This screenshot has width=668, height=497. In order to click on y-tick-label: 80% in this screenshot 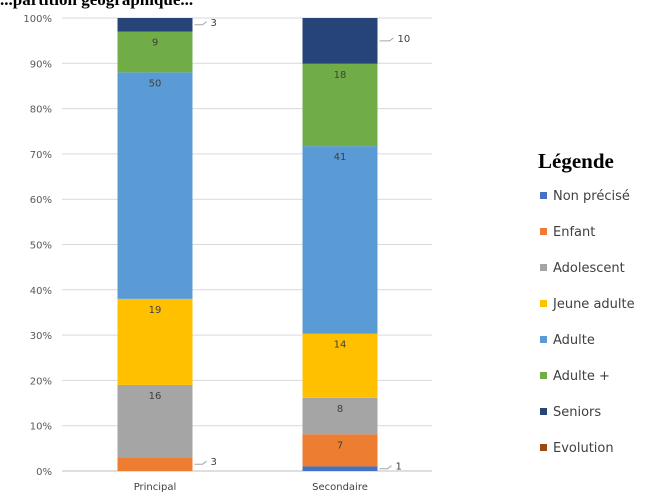, I will do `click(41, 110)`.